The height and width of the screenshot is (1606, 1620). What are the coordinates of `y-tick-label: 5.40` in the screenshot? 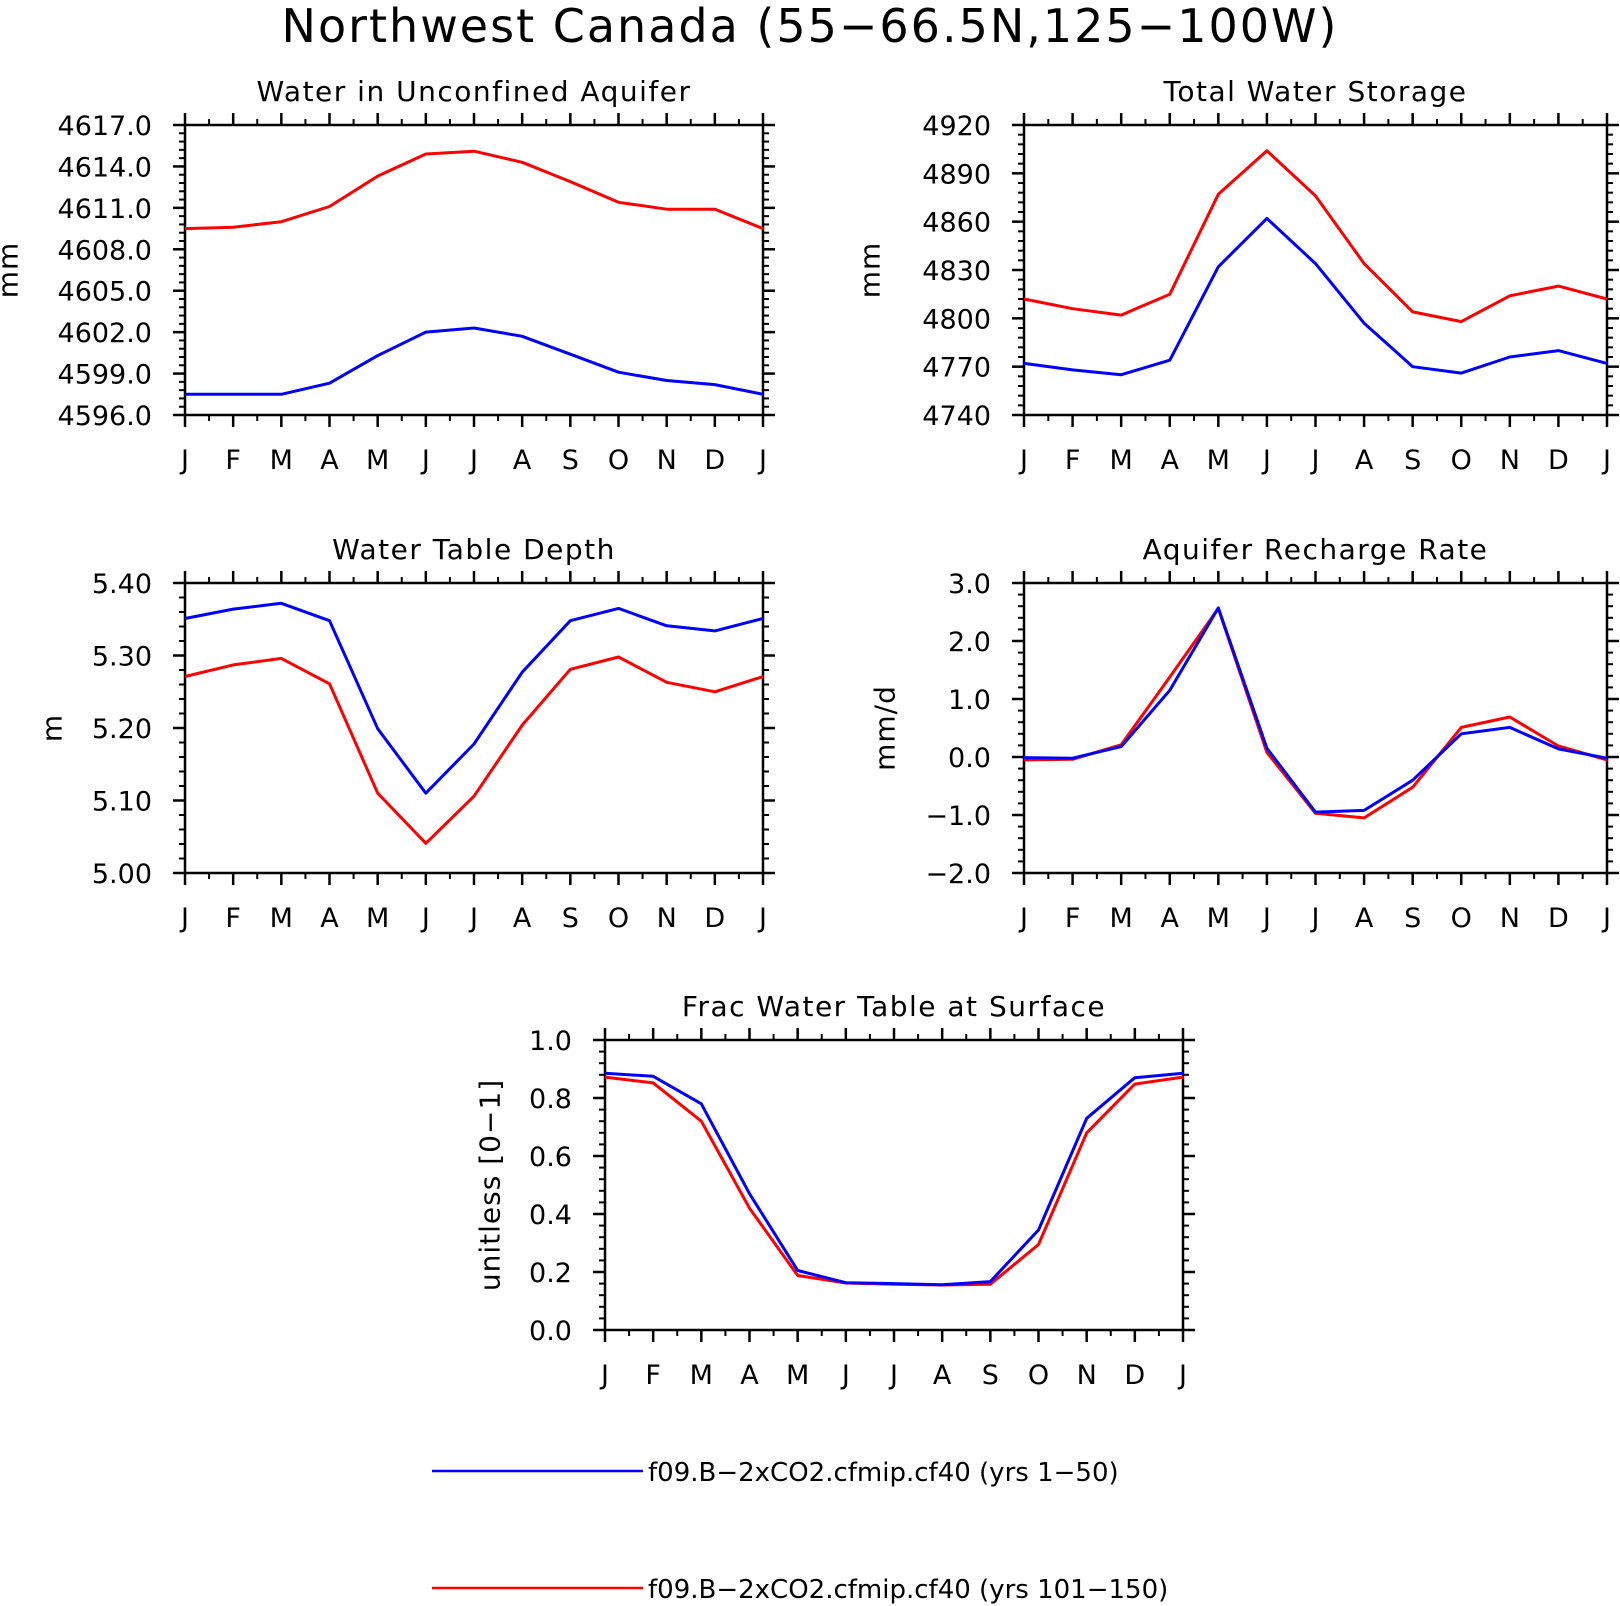 It's located at (122, 584).